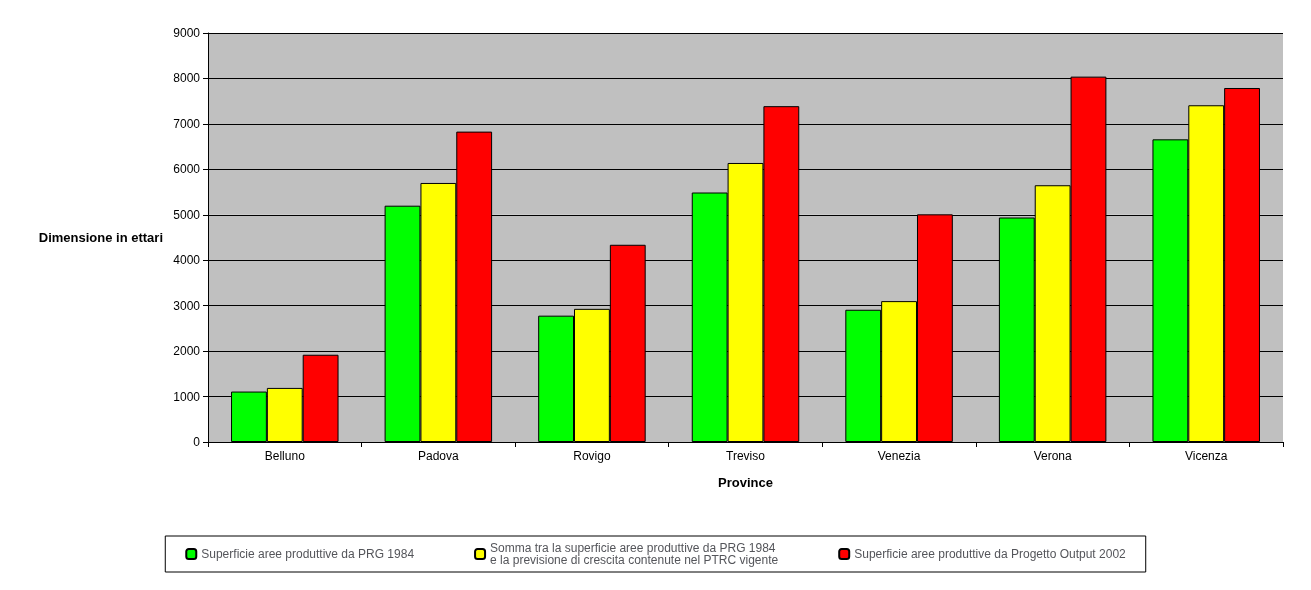  Describe the element at coordinates (634, 554) in the screenshot. I see `legend-label: Somma tra la superficie aree produttive da PRG 1984 e la previsione di crescita contenute nel PTRC vigente` at that location.